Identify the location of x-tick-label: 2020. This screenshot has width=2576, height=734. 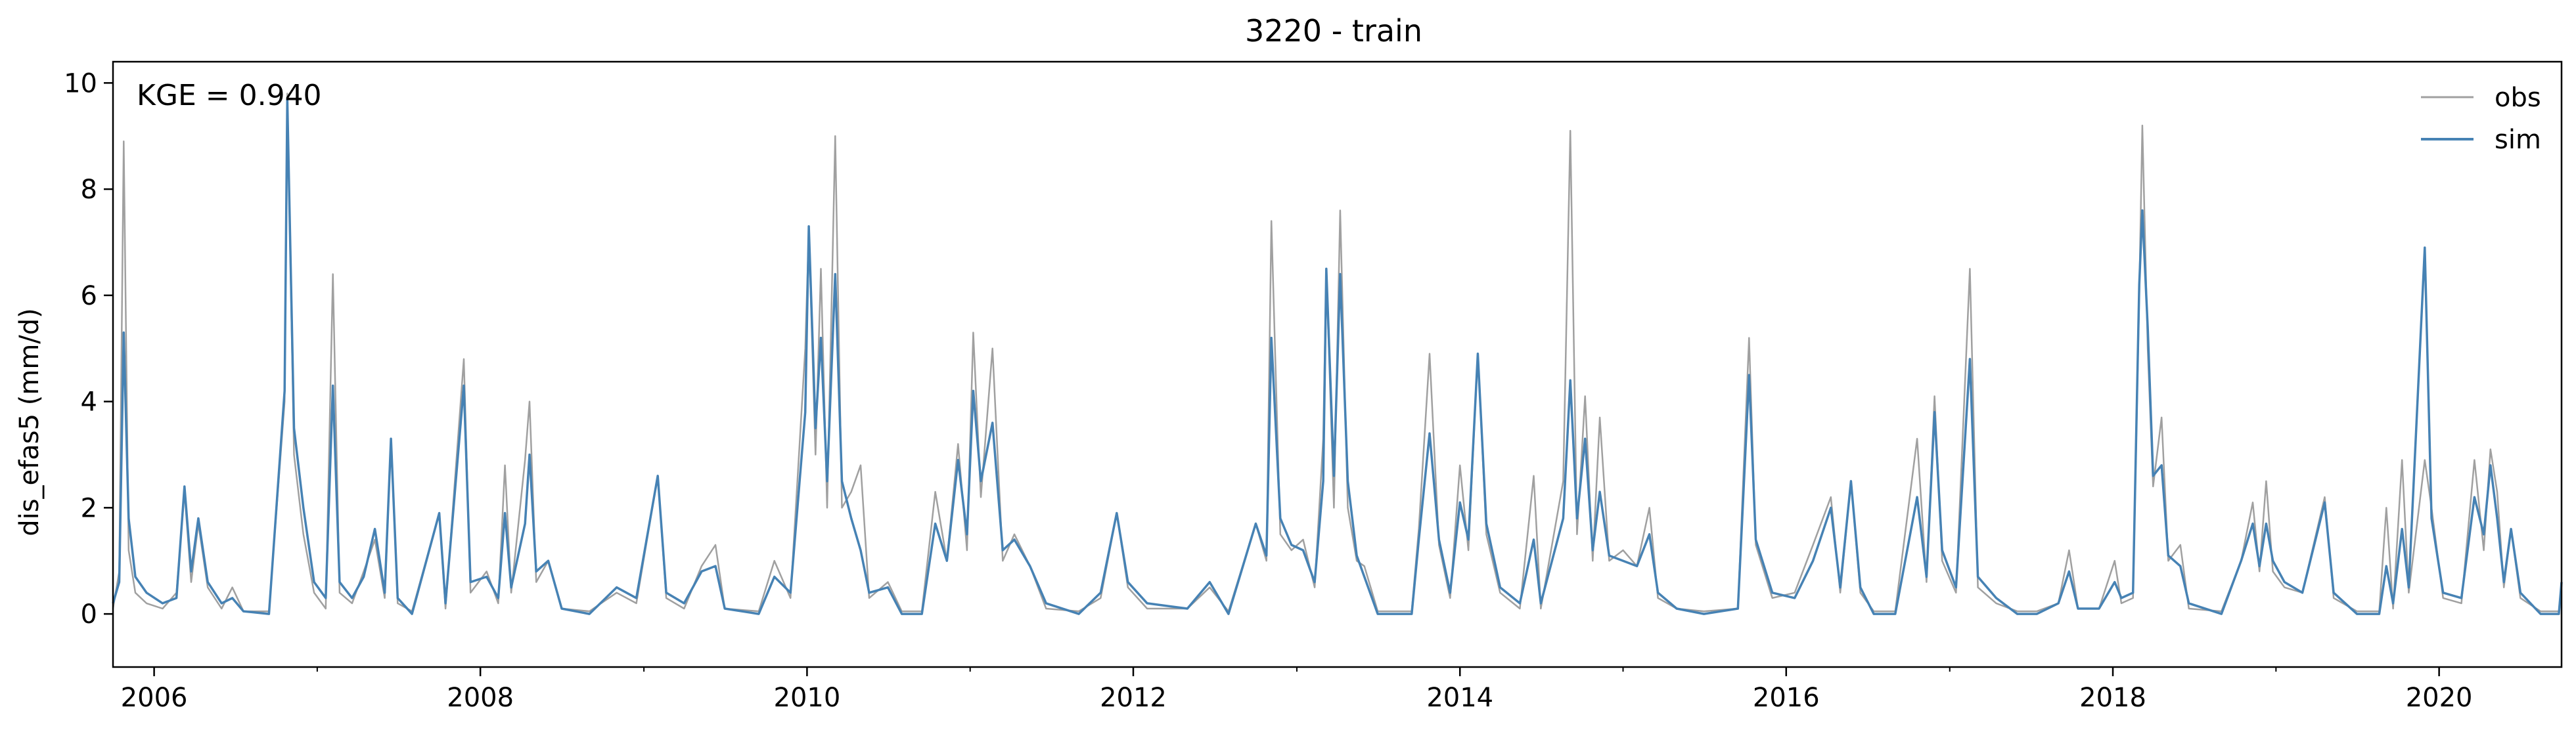
(2439, 698).